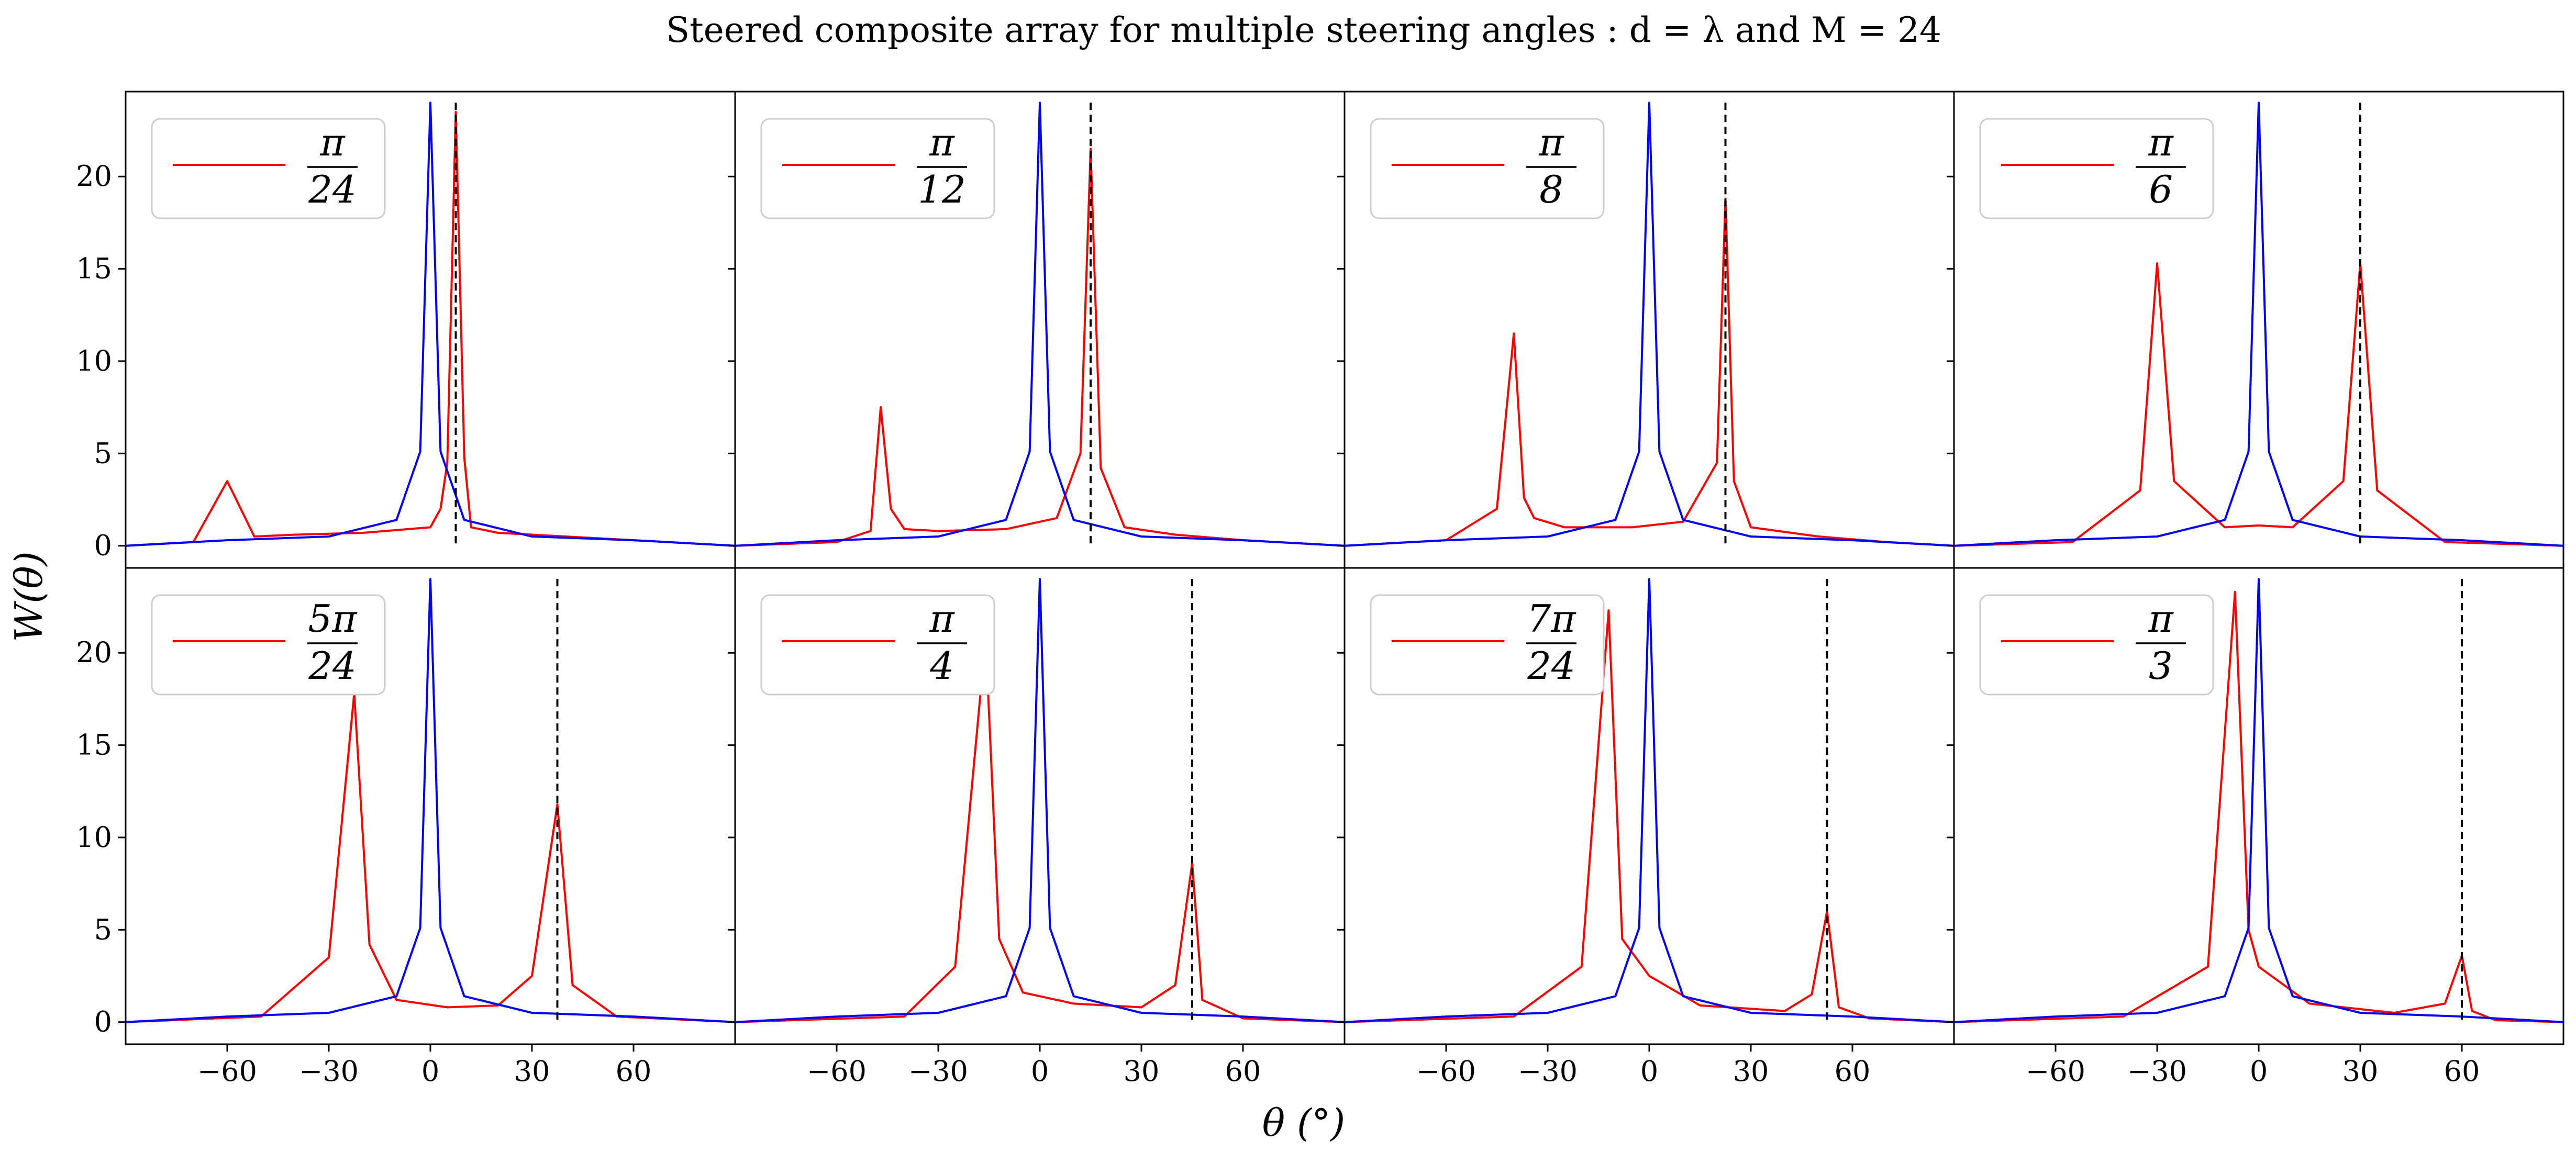 The height and width of the screenshot is (1162, 2576). Describe the element at coordinates (94, 745) in the screenshot. I see `y-tick-label: 15` at that location.